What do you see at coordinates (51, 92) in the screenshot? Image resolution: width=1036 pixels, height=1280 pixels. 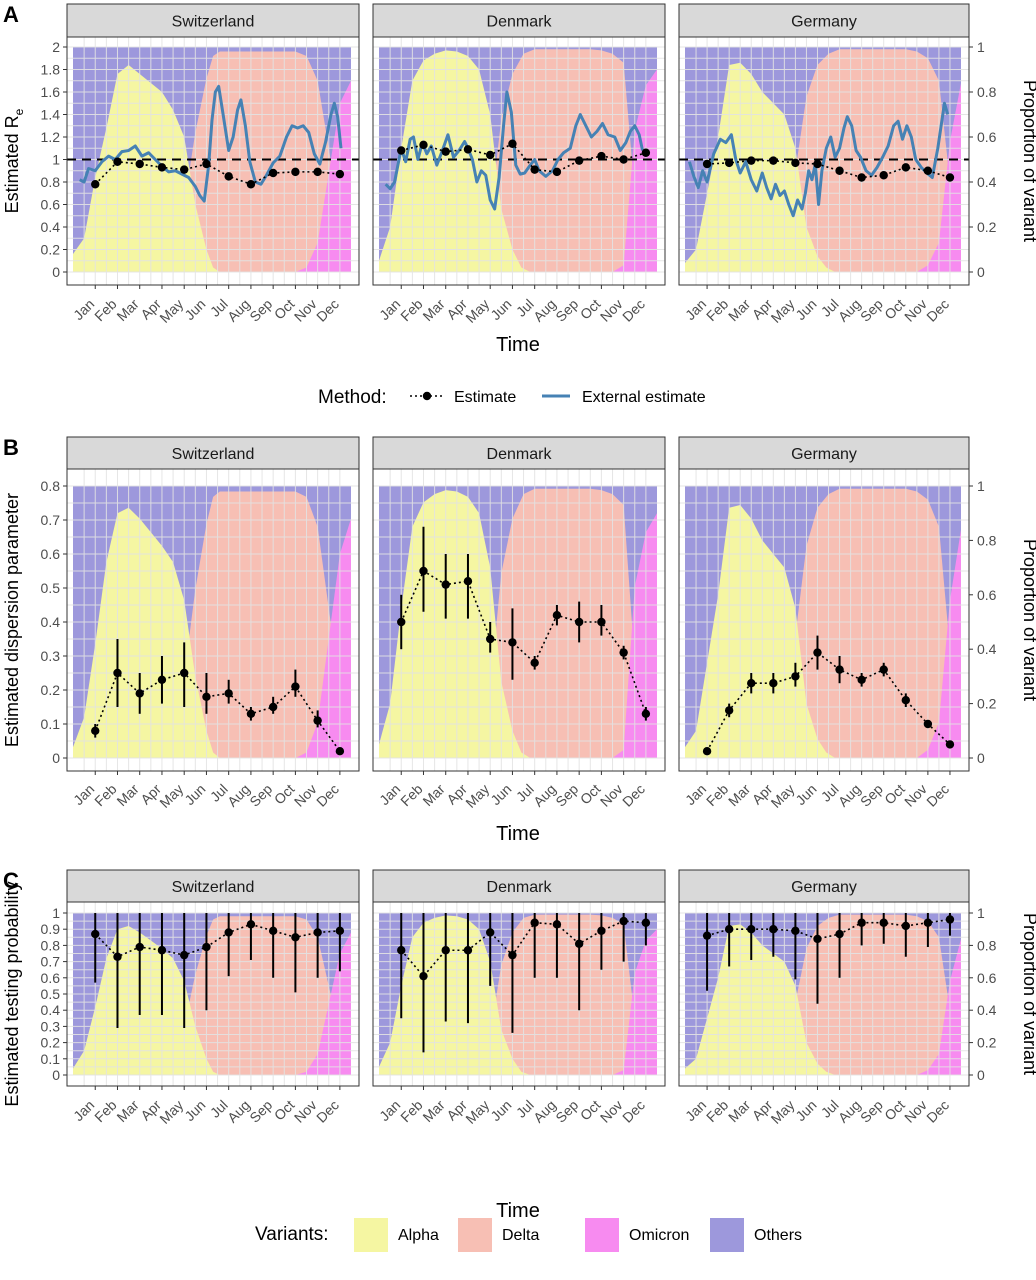 I see `y-tick-label: 1.6` at bounding box center [51, 92].